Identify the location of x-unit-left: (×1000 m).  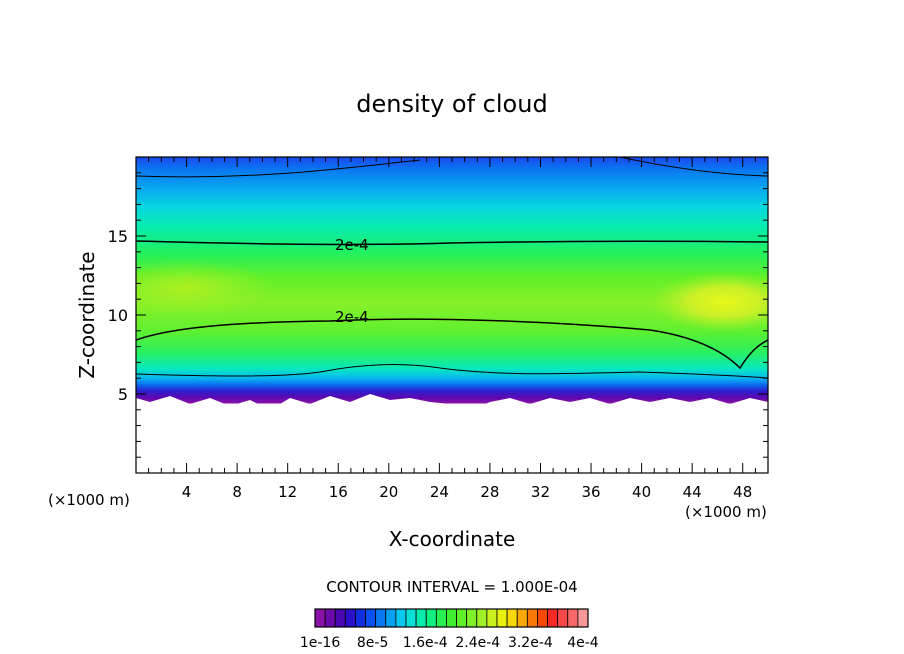
(89, 500).